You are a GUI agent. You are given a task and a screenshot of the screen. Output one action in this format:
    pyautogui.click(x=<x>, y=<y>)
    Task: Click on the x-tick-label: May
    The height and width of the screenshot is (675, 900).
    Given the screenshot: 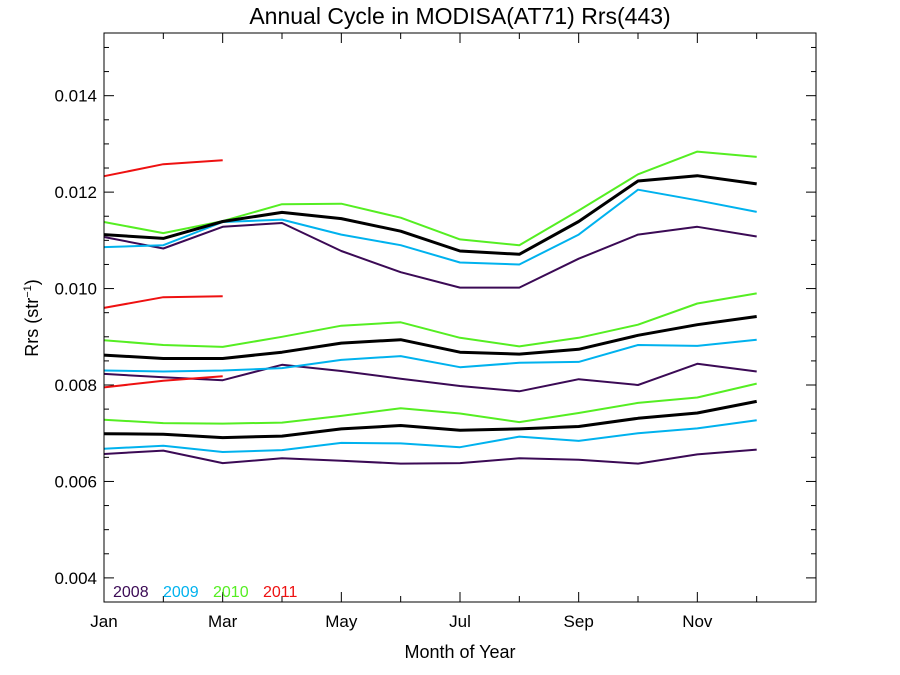 What is the action you would take?
    pyautogui.click(x=341, y=621)
    